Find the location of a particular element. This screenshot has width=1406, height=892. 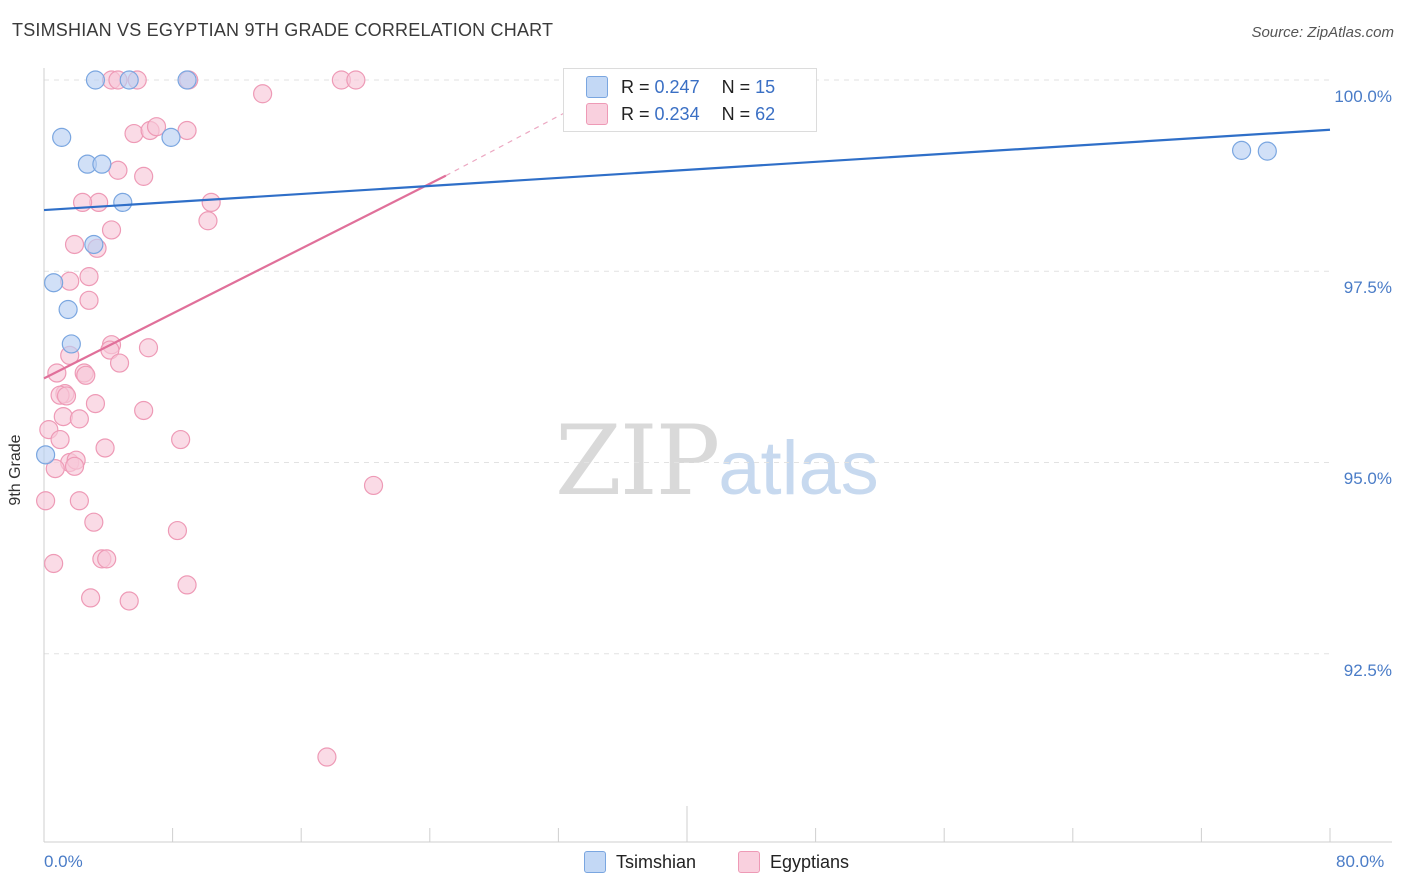

legend-row-tsimshian: R = 0.247 N = 15 is located at coordinates (680, 87).